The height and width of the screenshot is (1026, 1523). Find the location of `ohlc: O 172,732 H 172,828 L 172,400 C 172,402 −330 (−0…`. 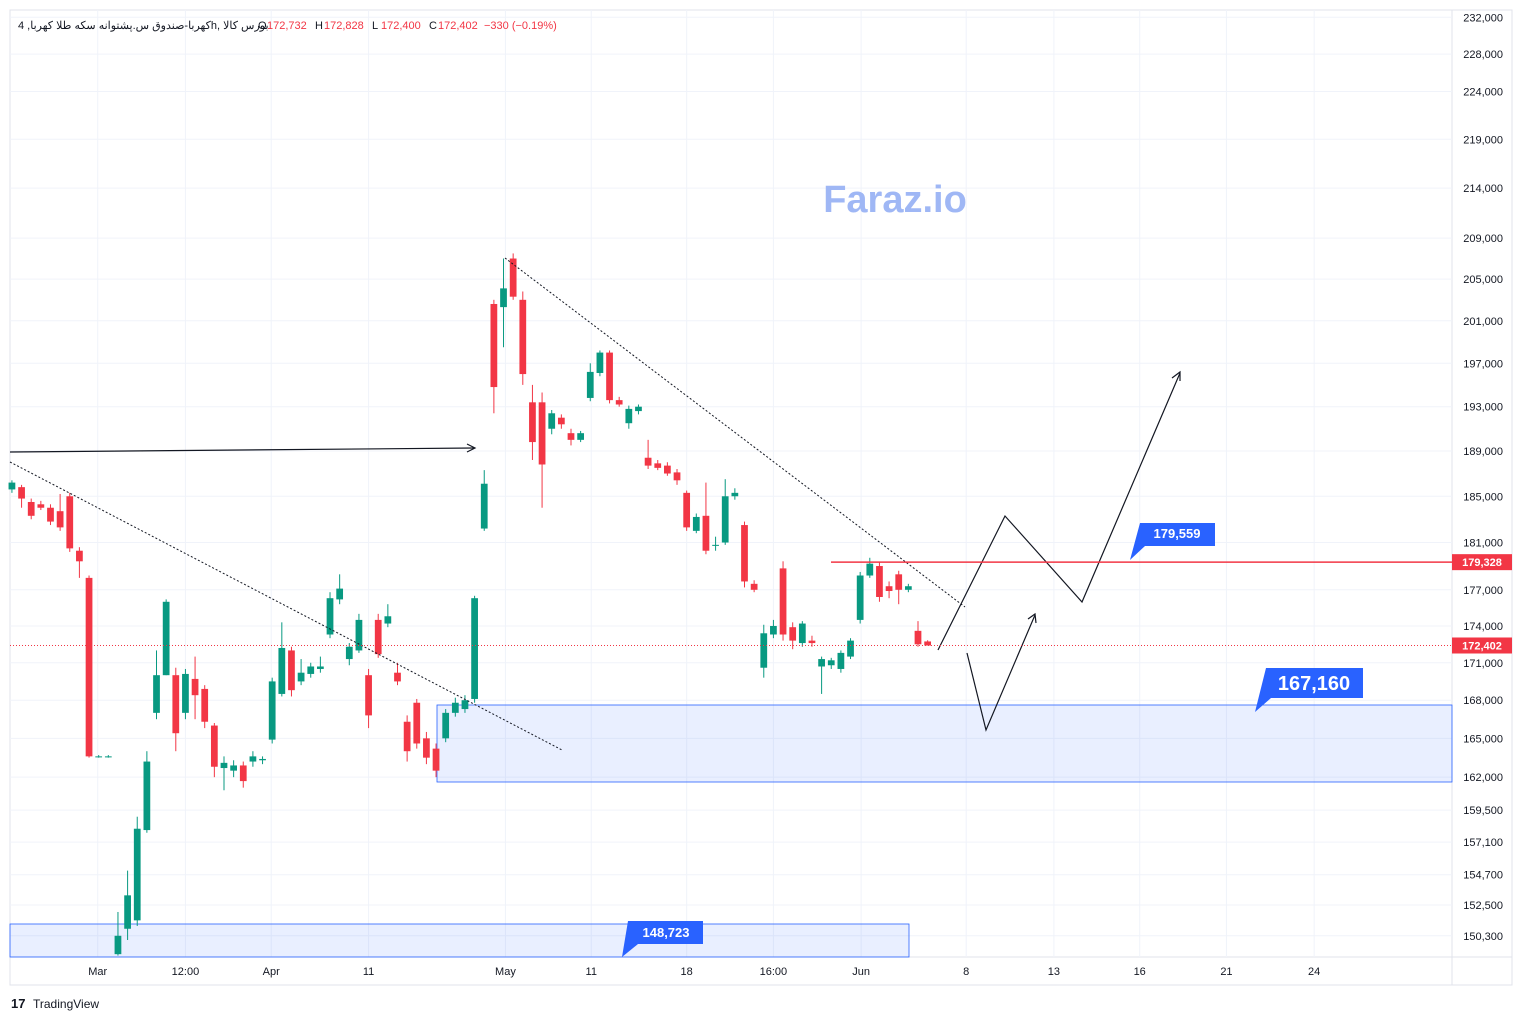

ohlc: O 172,732 H 172,828 L 172,400 C 172,402 −330 (−0… is located at coordinates (407, 26).